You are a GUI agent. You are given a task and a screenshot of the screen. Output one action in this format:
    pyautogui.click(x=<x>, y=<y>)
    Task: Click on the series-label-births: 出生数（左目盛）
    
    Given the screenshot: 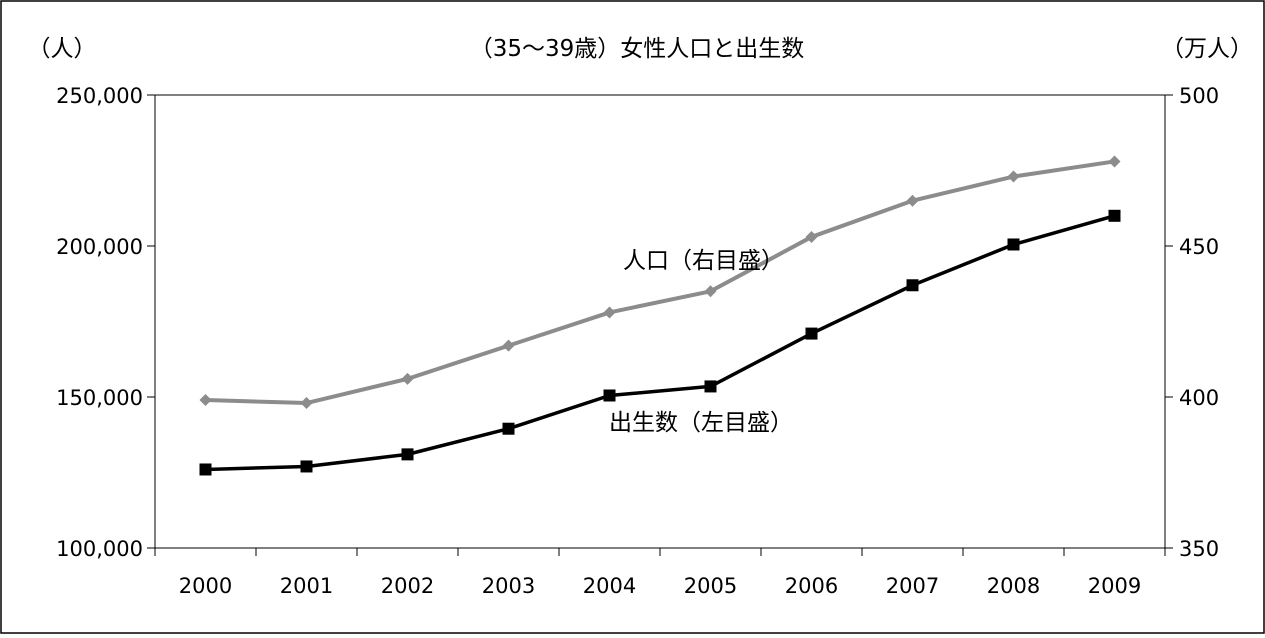 What is the action you would take?
    pyautogui.click(x=701, y=423)
    